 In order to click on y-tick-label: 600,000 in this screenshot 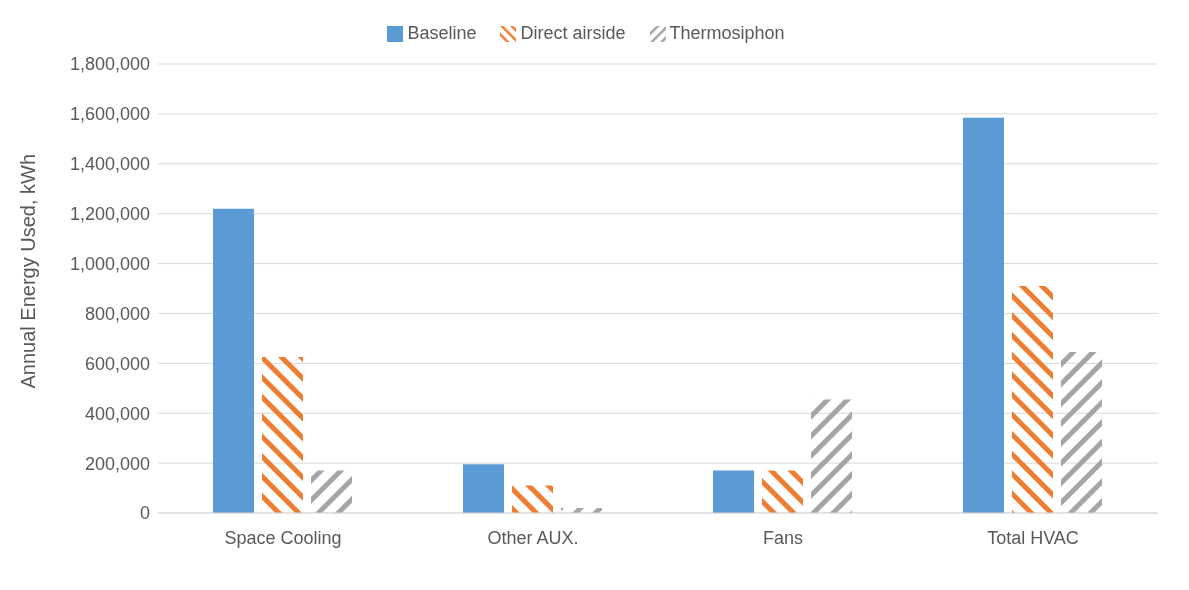, I will do `click(117, 363)`.